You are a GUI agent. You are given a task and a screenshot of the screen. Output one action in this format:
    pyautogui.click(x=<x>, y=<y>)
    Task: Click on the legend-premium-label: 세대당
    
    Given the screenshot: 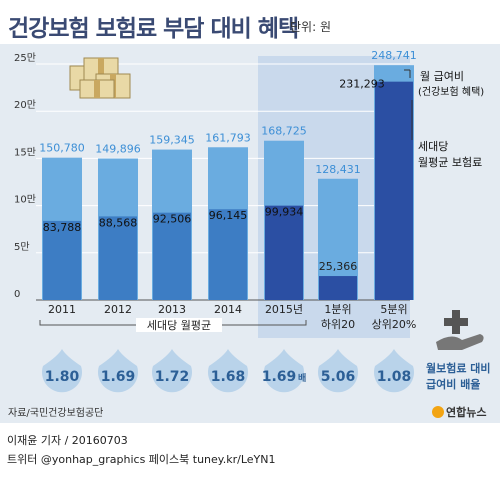 What is the action you would take?
    pyautogui.click(x=433, y=146)
    